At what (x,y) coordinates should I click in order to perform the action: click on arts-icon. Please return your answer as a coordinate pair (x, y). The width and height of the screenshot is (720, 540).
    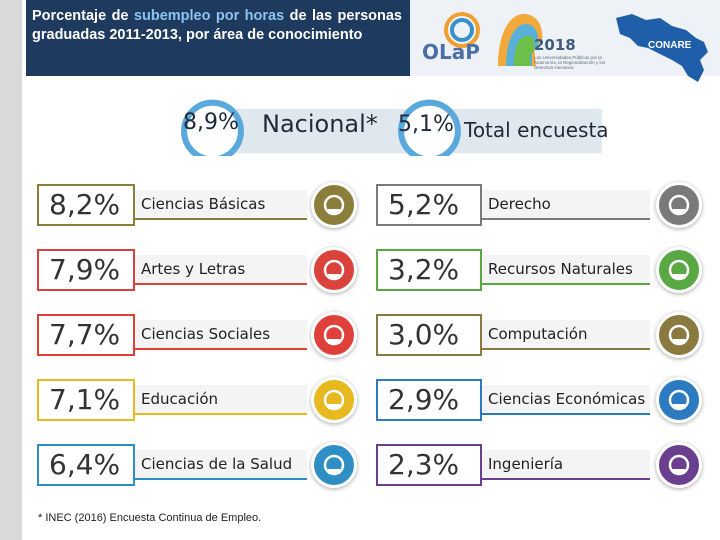
    Looking at the image, I should click on (334, 270).